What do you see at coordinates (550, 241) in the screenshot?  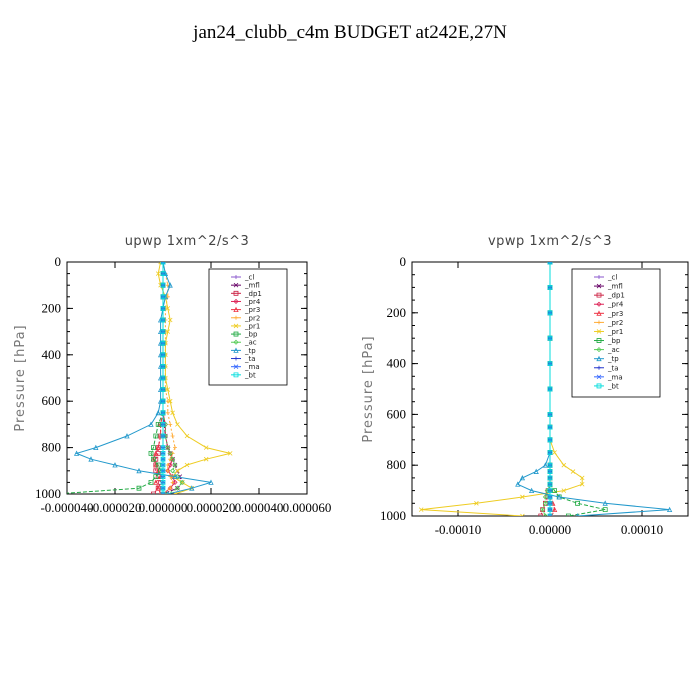 I see `panel-title: vpwp 1xm^2/s^3` at bounding box center [550, 241].